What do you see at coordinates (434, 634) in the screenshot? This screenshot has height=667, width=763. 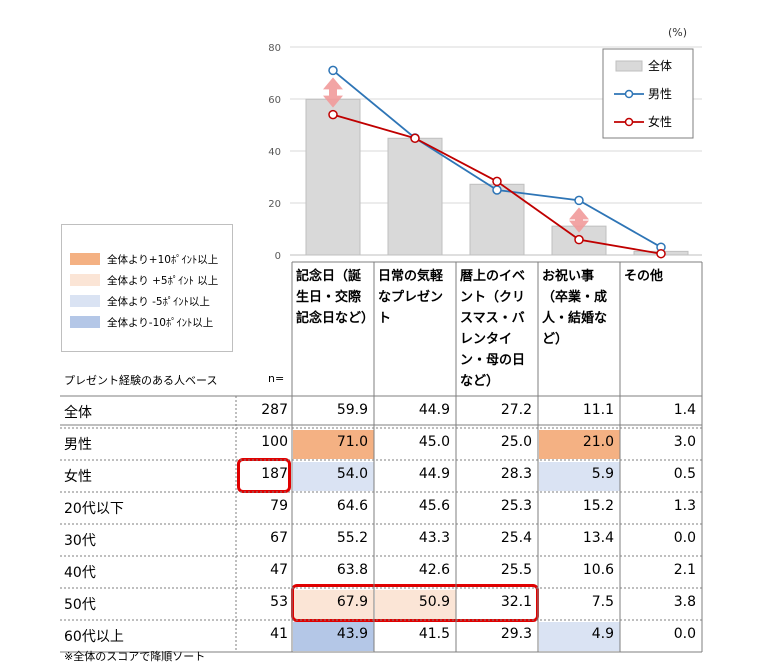 I see `value-cell: 41.5` at bounding box center [434, 634].